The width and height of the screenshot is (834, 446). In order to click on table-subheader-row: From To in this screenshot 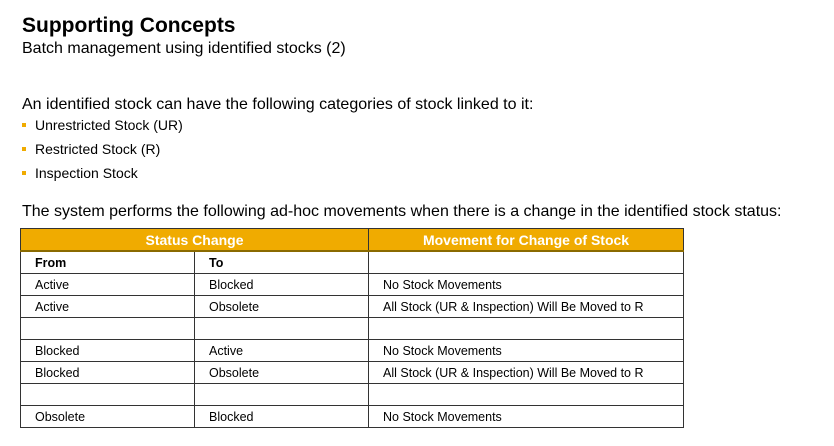, I will do `click(352, 262)`.